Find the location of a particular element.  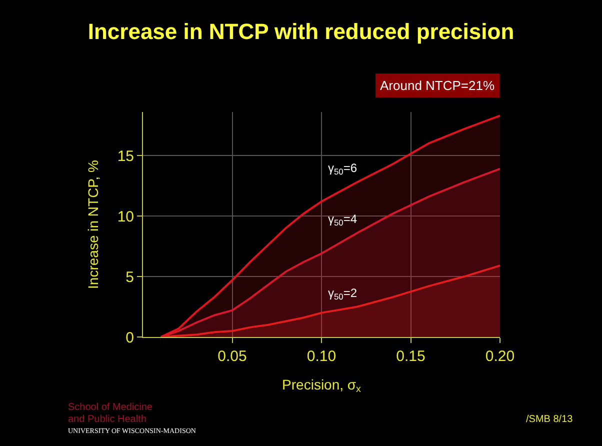

y-tick-label: 15 is located at coordinates (125, 156).